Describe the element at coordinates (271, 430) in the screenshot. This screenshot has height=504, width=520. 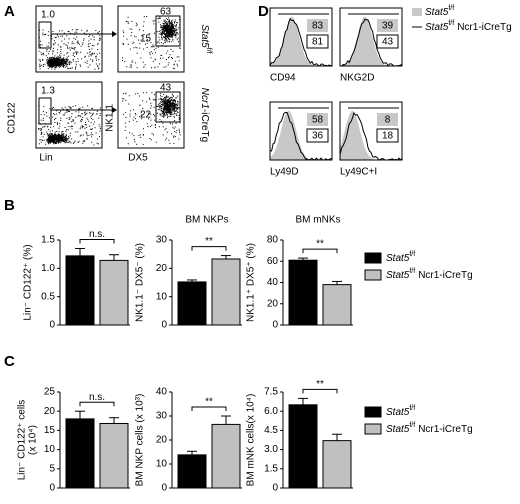
I see `y-tick-label: 4.5` at that location.